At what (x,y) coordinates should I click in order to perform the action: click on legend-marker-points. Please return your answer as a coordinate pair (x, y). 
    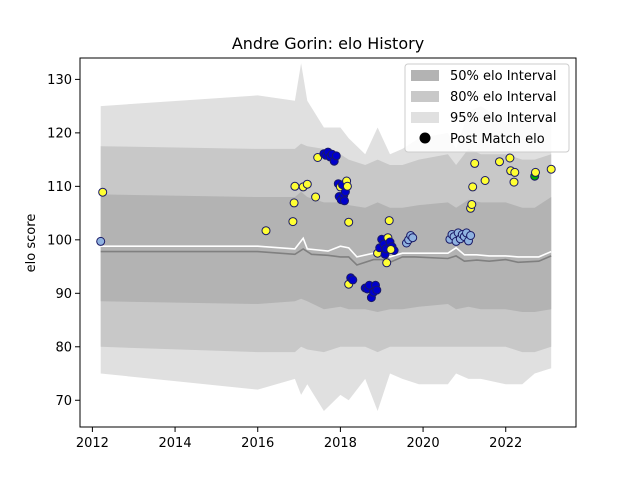
    Looking at the image, I should click on (425, 138).